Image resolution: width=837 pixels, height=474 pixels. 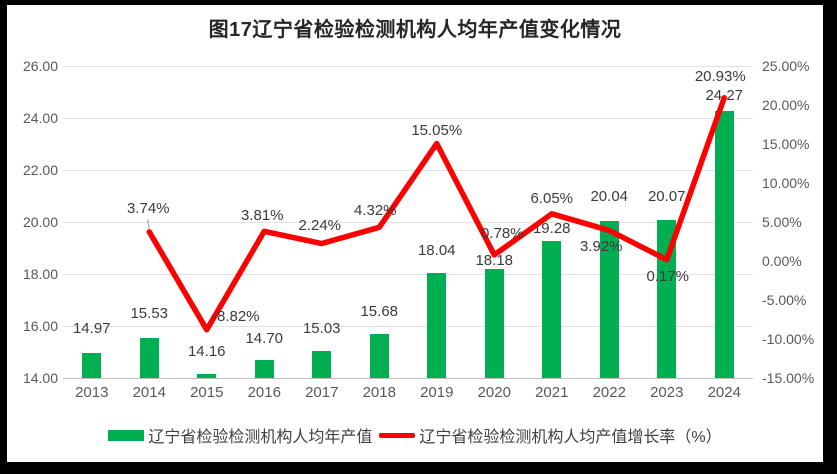 I want to click on x-axis-tick-label: 2016, so click(x=264, y=392).